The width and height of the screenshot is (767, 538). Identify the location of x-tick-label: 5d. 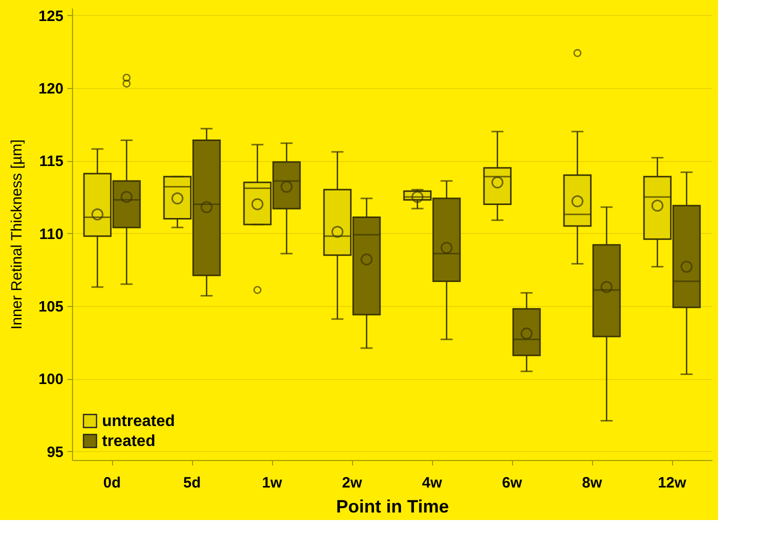
(192, 483).